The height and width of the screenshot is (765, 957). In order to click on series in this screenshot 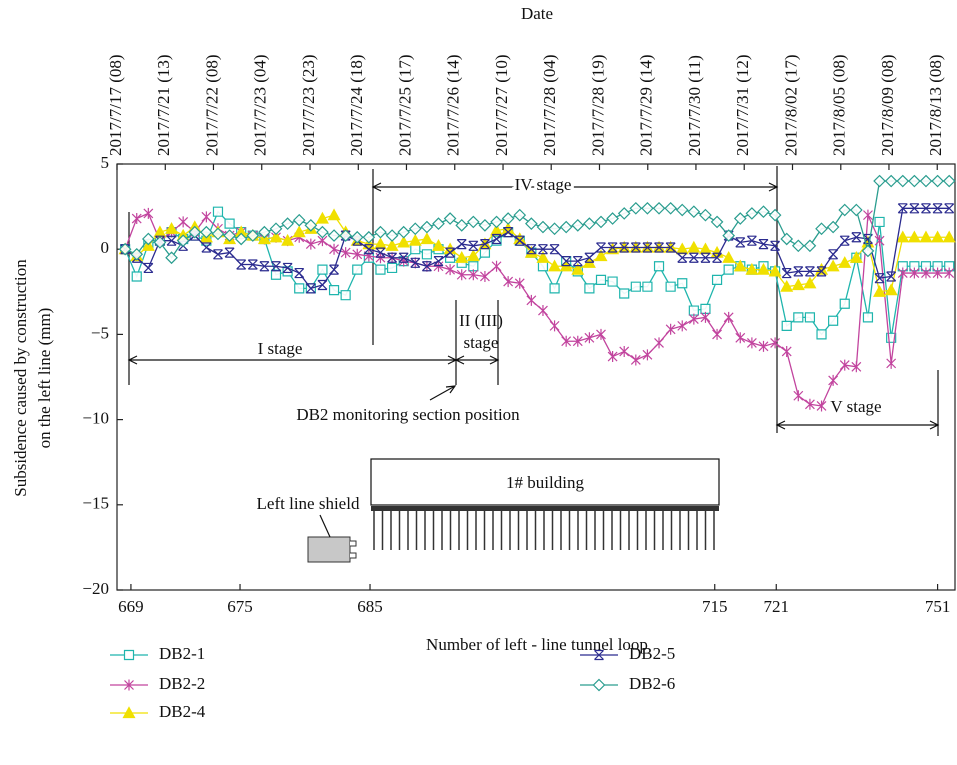, I will do `click(537, 252)`.